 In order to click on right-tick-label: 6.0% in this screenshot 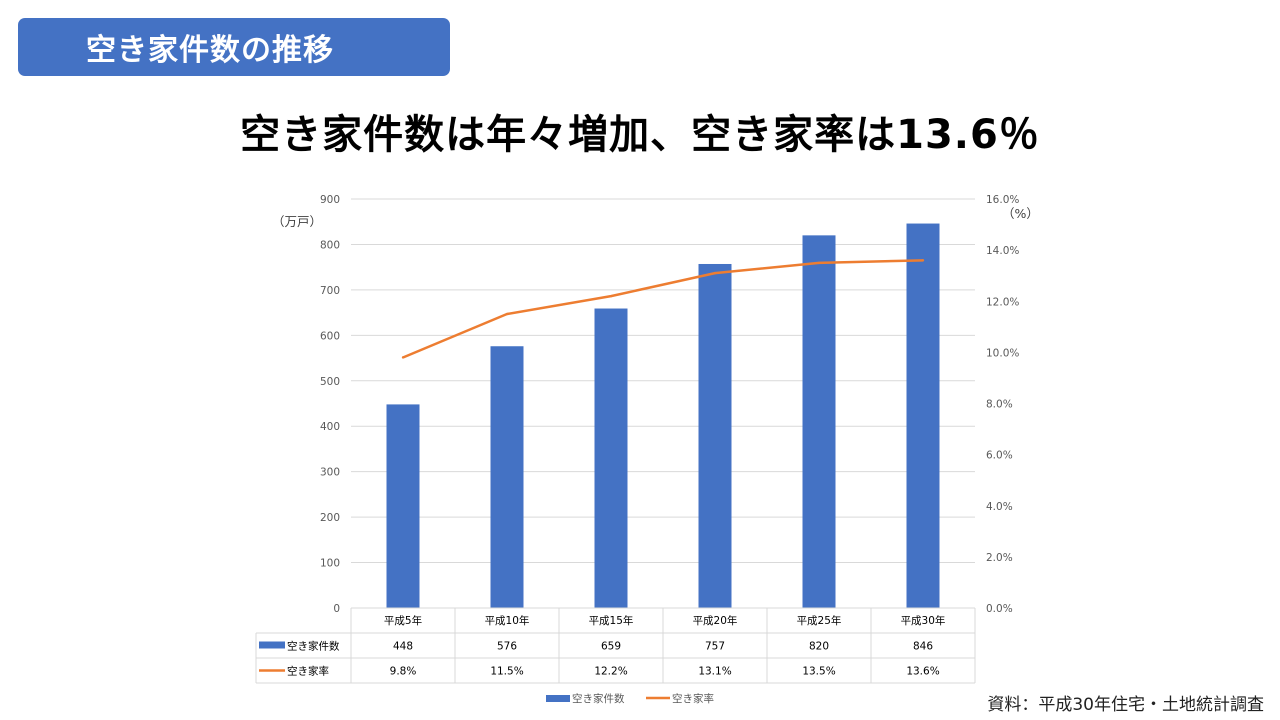, I will do `click(999, 456)`.